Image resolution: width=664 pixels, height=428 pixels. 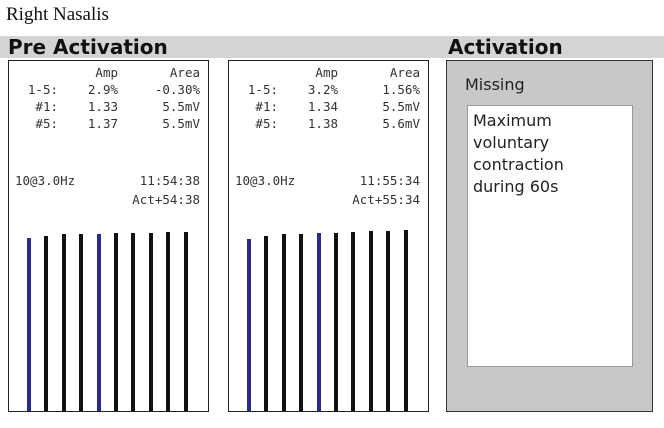 I want to click on area-value: 5.6mV, so click(x=401, y=123).